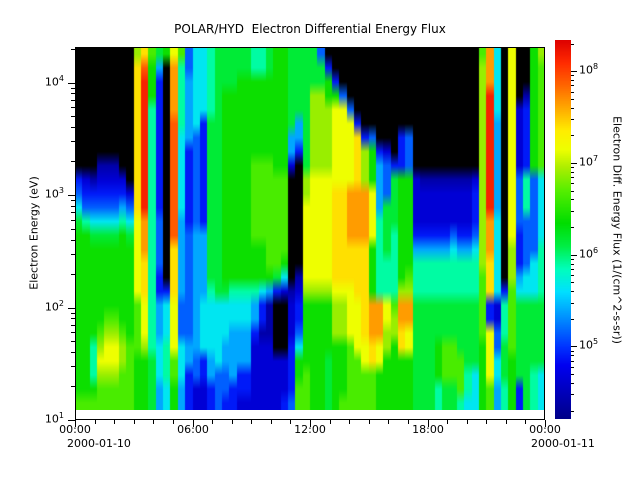 The image size is (640, 480). I want to click on y-tick-label: 102, so click(54, 306).